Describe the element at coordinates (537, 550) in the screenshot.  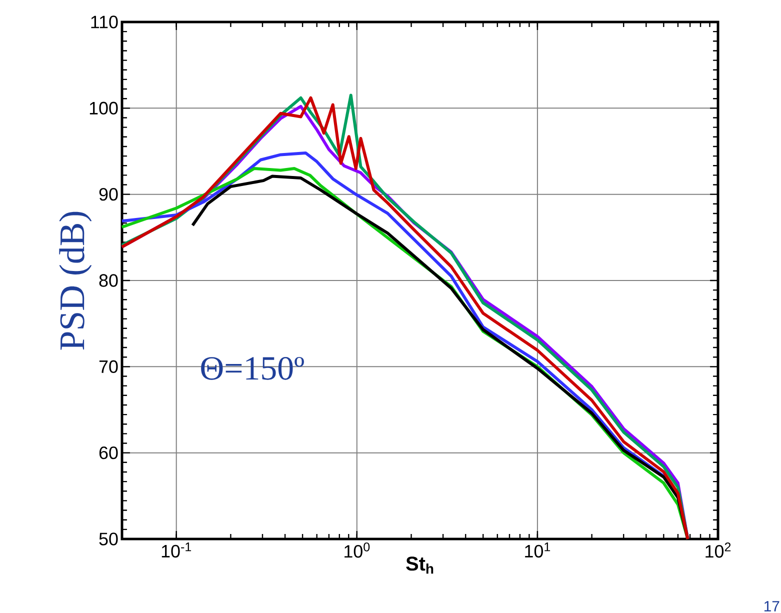
I see `x-tick-label: 10$^{1}$` at that location.